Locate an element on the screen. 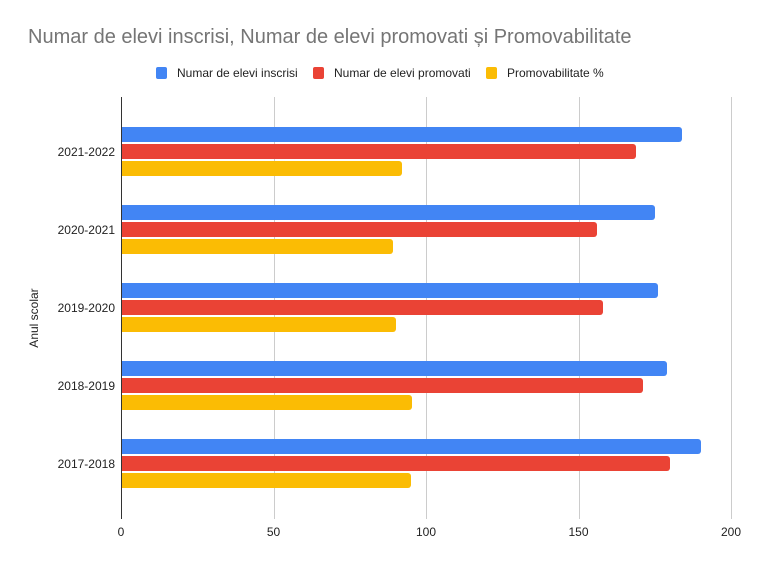 The height and width of the screenshot is (566, 758). y-axis-line is located at coordinates (121, 308).